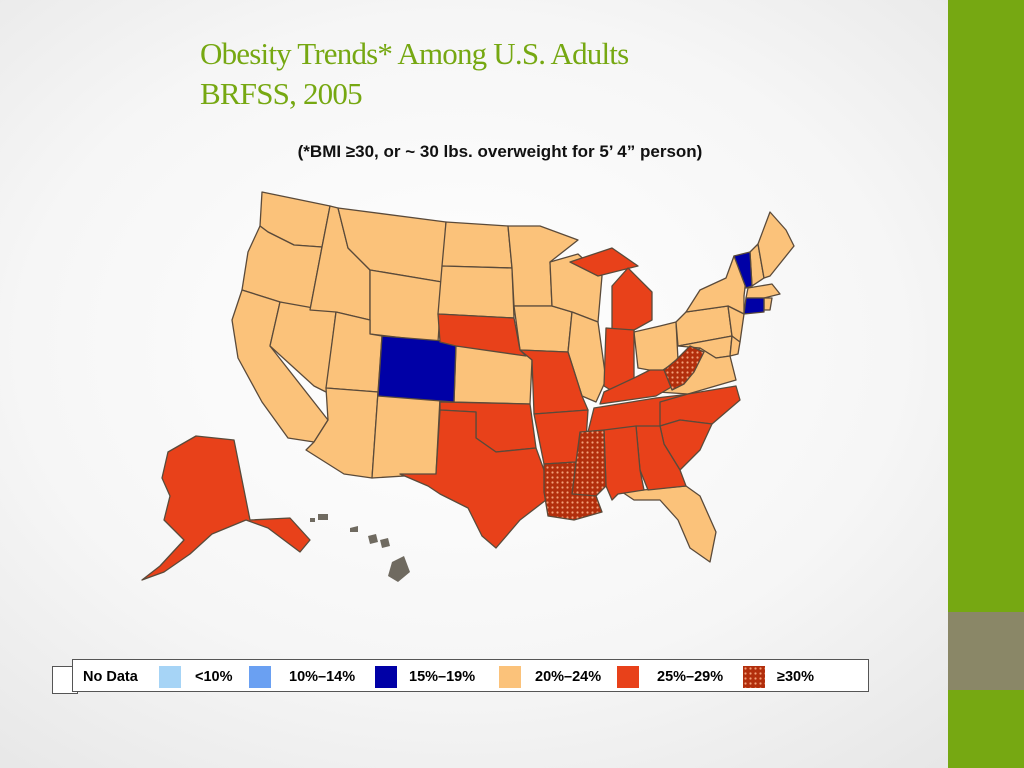 This screenshot has height=768, width=1024. Describe the element at coordinates (543, 329) in the screenshot. I see `state-ia` at that location.